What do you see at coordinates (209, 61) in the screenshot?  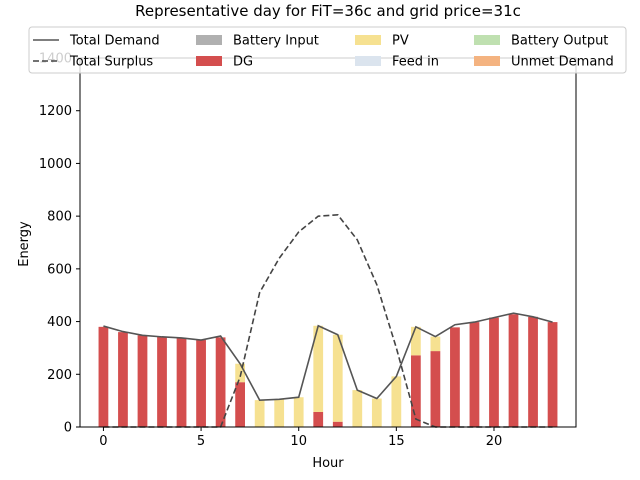 I see `legend-swatch-dg` at bounding box center [209, 61].